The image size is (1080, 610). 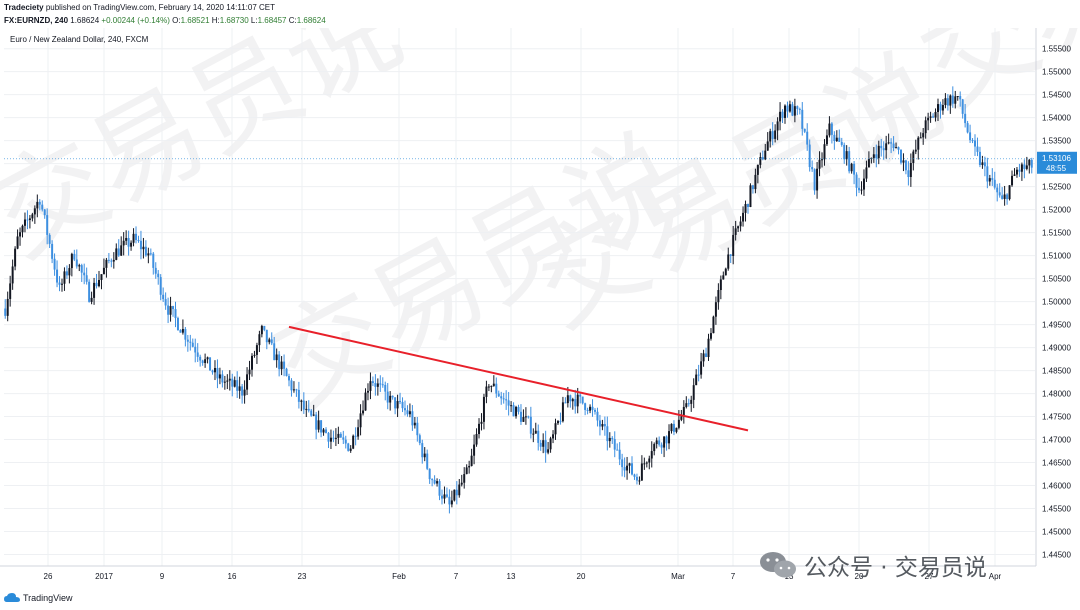 What do you see at coordinates (12, 597) in the screenshot?
I see `tradingview-cloud-icon` at bounding box center [12, 597].